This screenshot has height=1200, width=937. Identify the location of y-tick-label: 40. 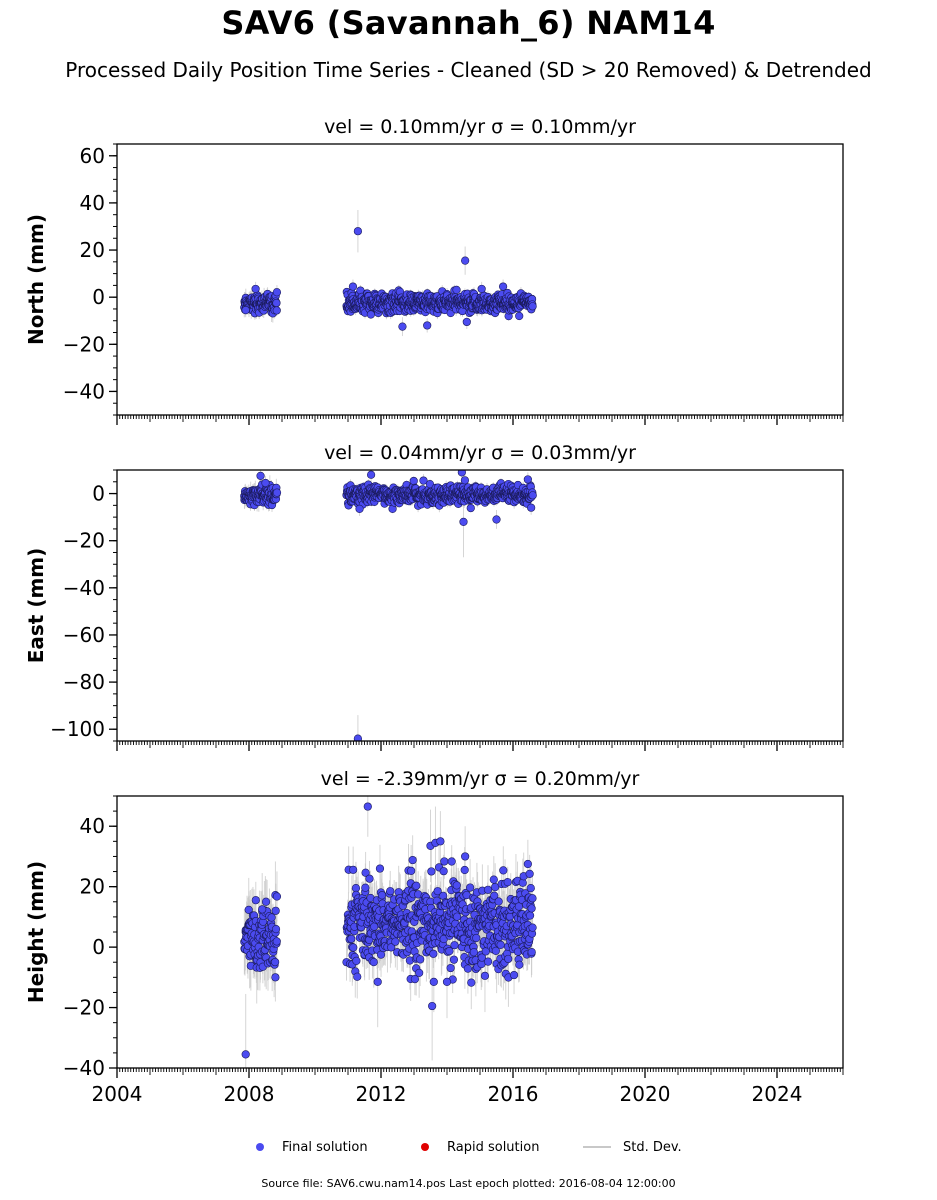
(92, 203).